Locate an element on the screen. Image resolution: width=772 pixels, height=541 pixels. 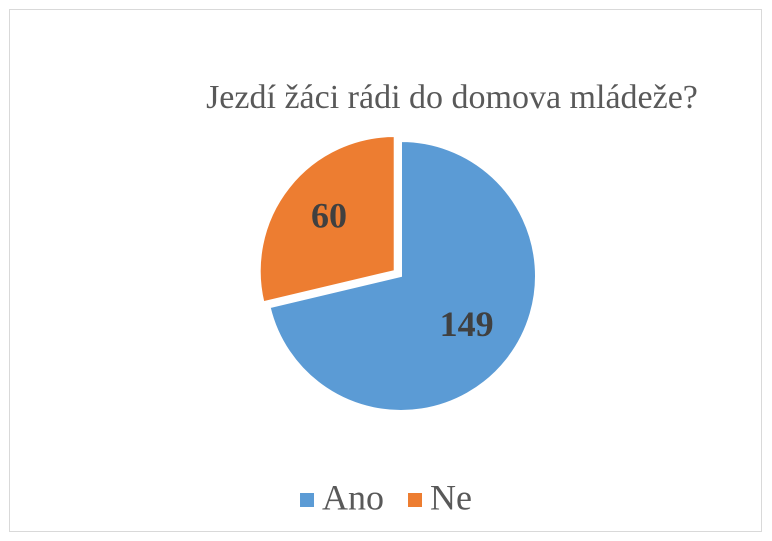
legend-label: Ne is located at coordinates (451, 497).